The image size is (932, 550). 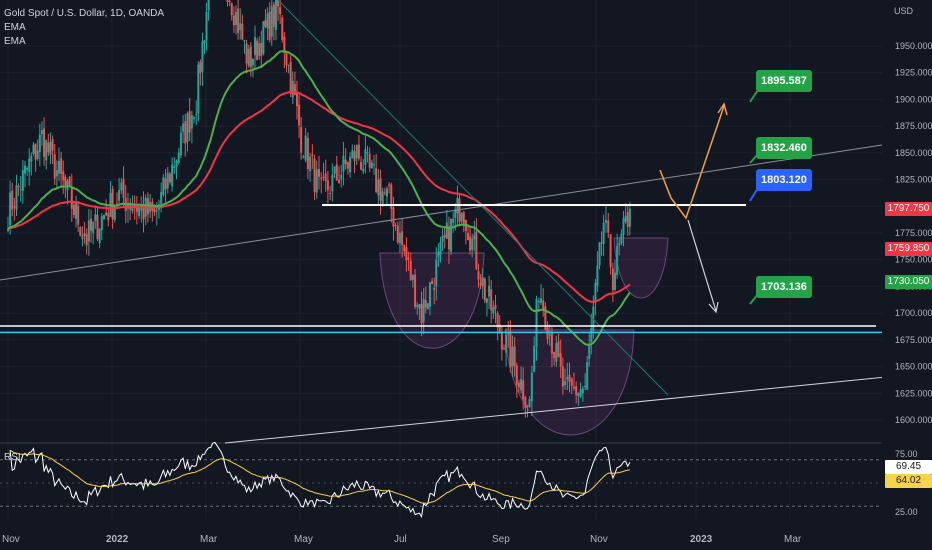 I want to click on bullish-arrowhead, so click(x=722, y=109).